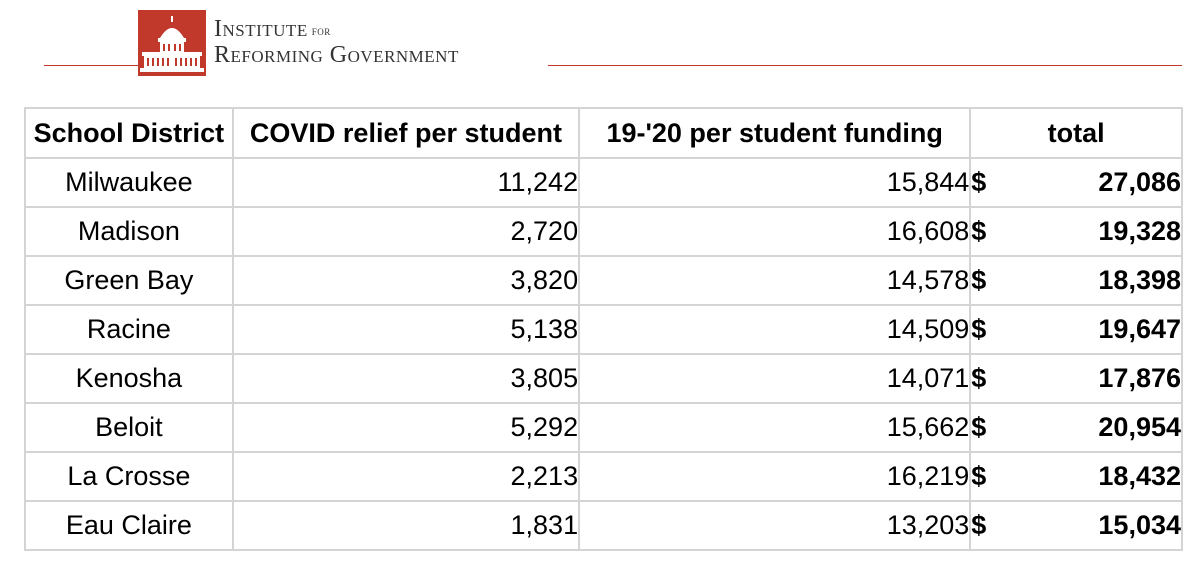 The height and width of the screenshot is (573, 1200). I want to click on total-value: 18,398, so click(1139, 280).